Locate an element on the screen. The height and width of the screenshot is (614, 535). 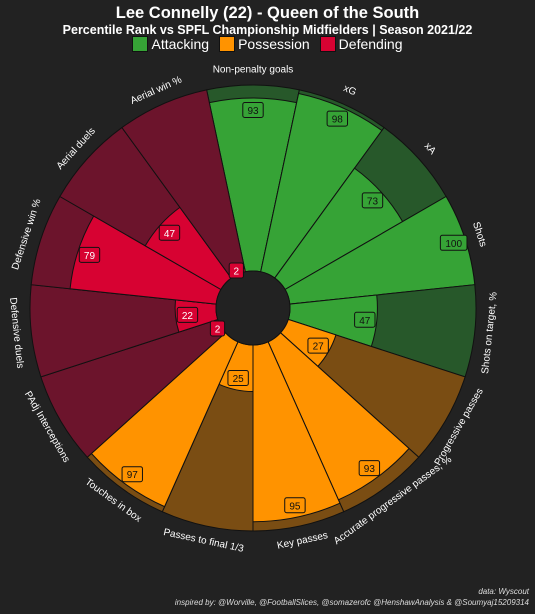
chart-title: Lee Connelly (22) - Queen of the South is located at coordinates (267, 13).